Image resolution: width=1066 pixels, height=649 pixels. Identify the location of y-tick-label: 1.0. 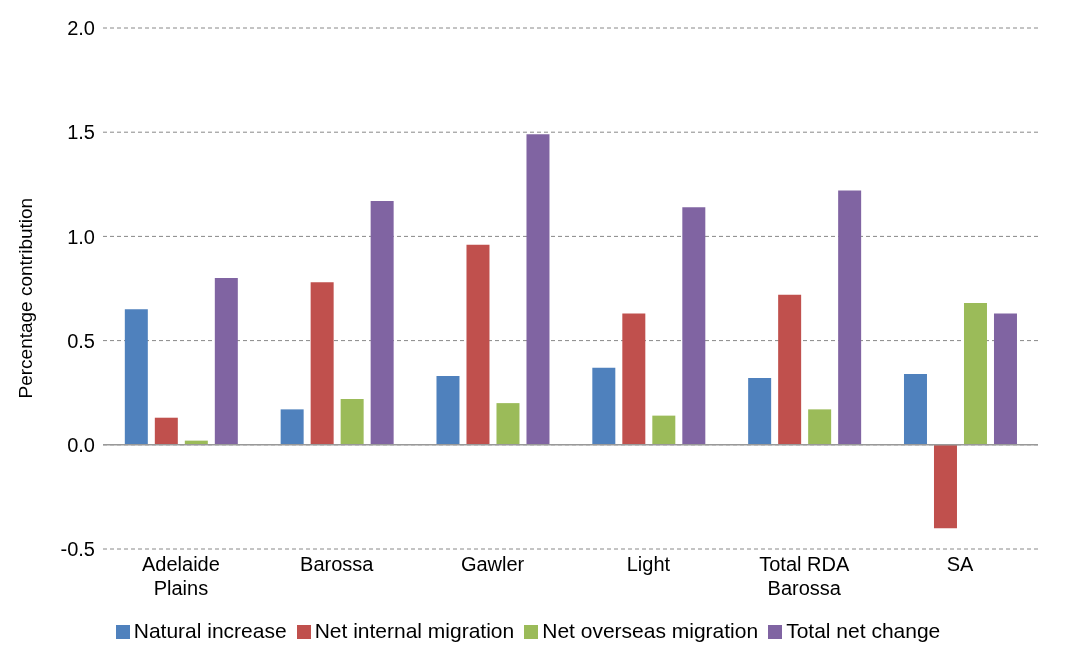
(81, 236).